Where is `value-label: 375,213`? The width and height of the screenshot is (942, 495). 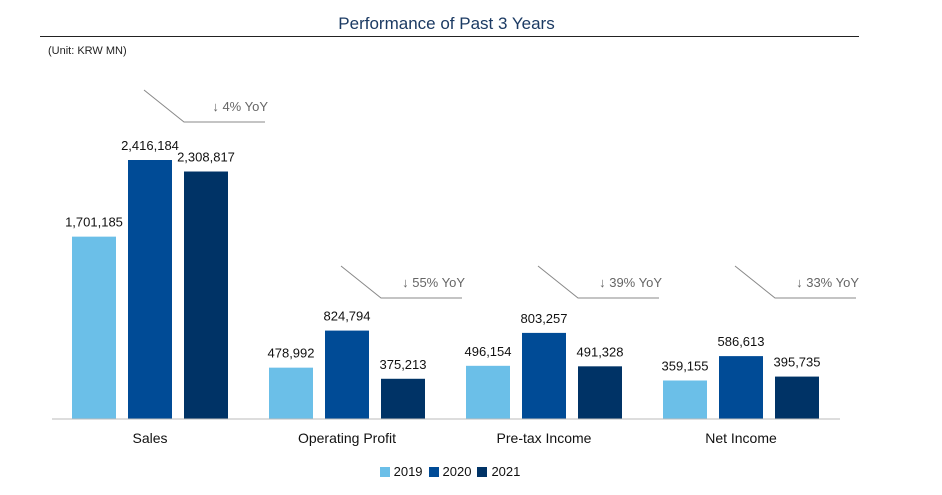 value-label: 375,213 is located at coordinates (403, 364).